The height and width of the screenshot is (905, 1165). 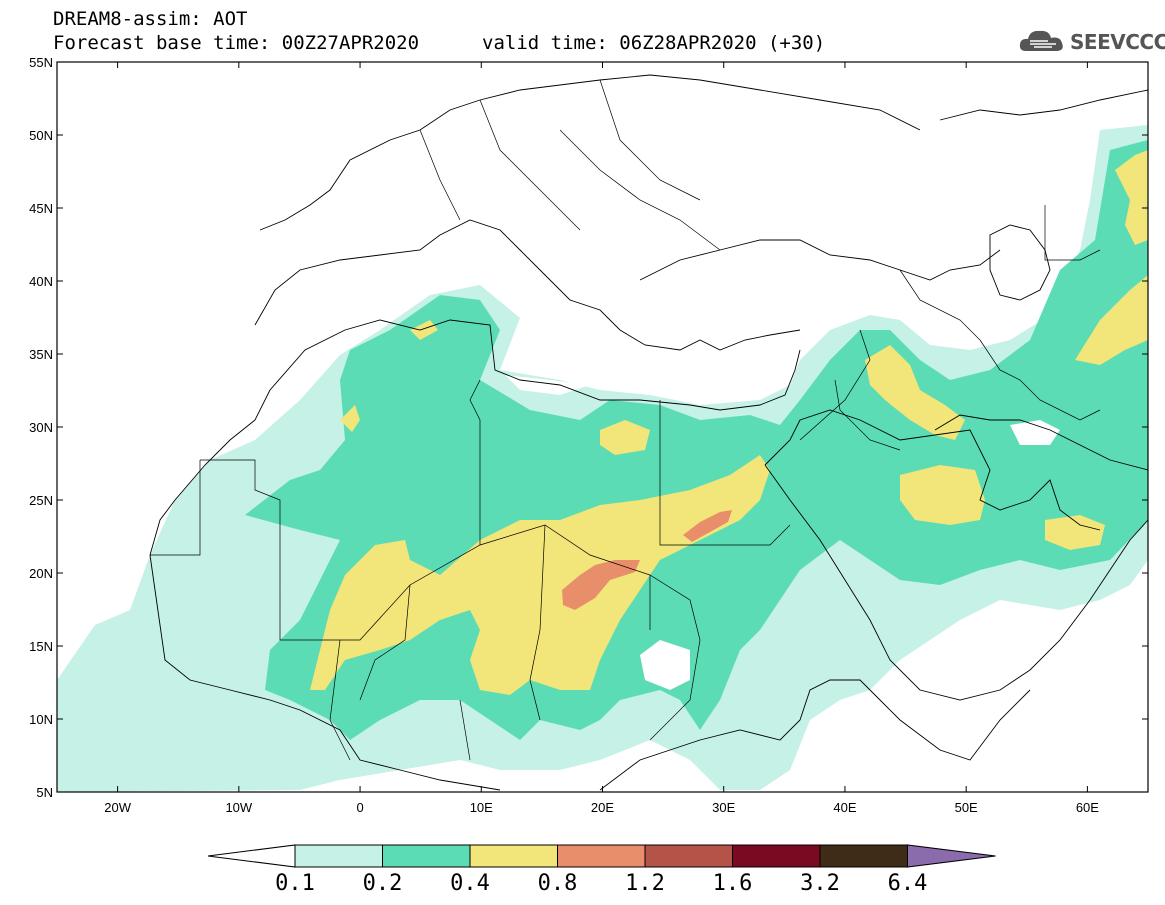 I want to click on lat-tick-label: 45N, so click(x=41, y=208).